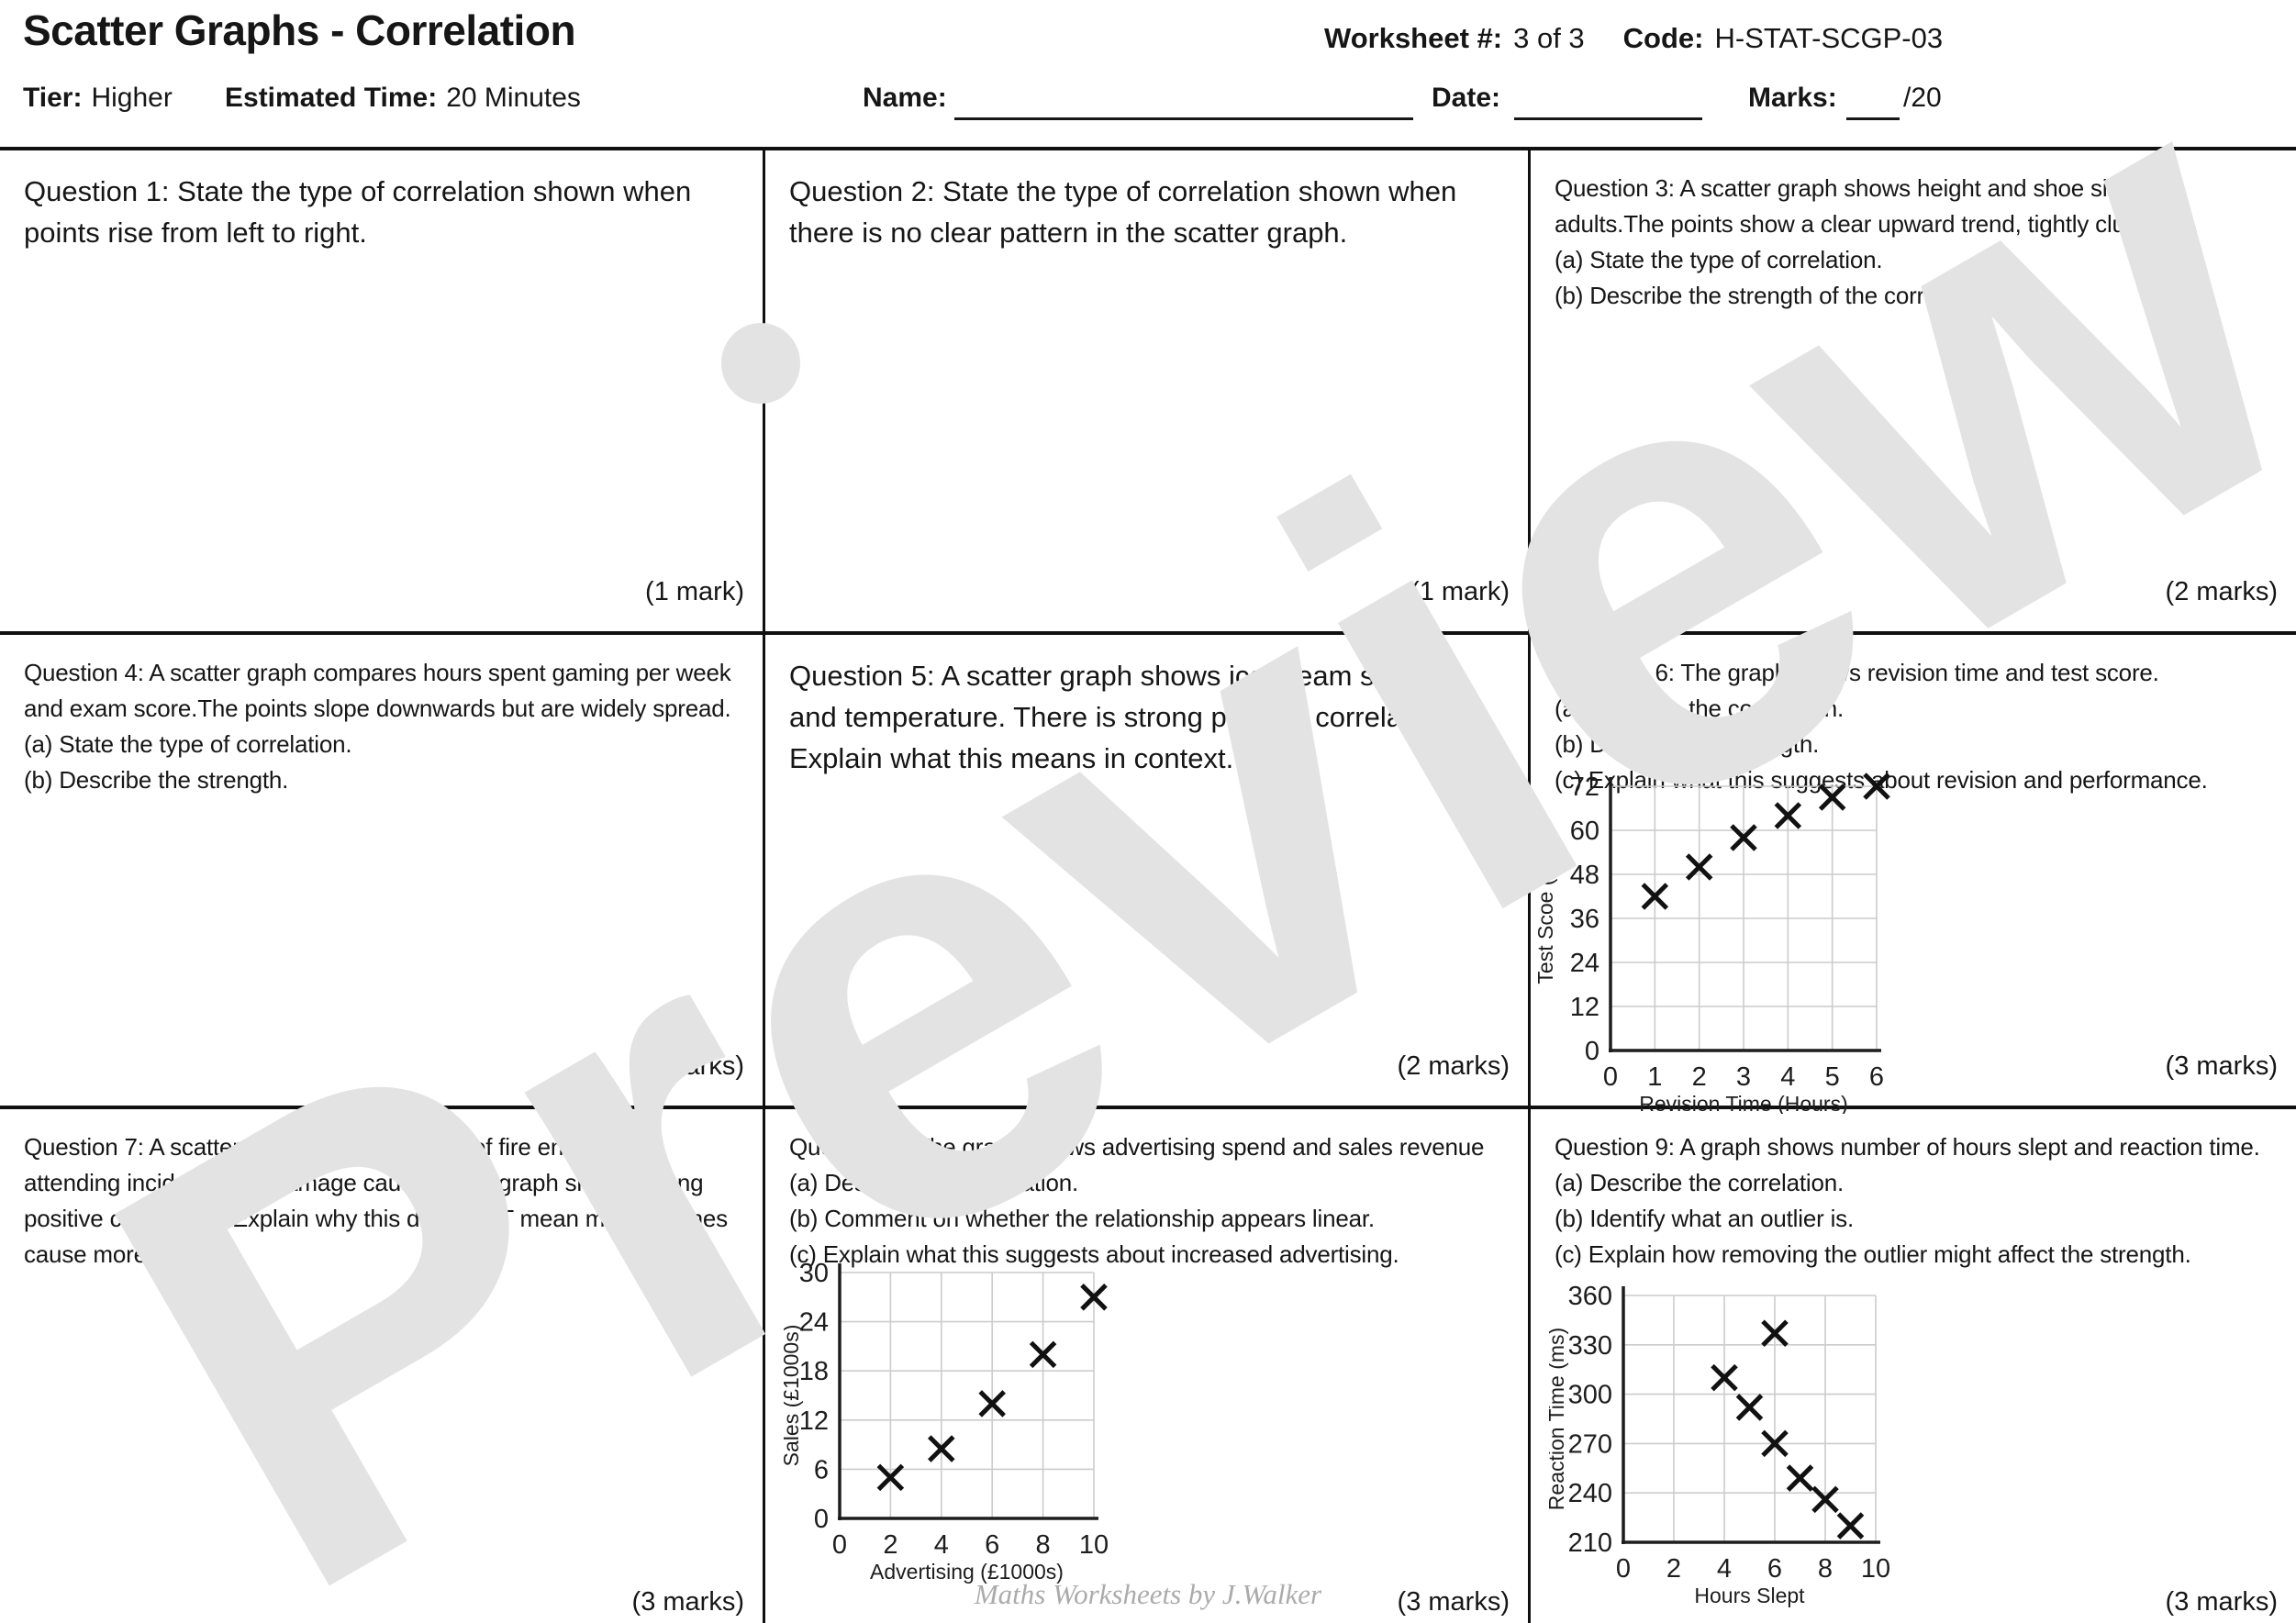 This screenshot has height=1623, width=2296. Describe the element at coordinates (2221, 592) in the screenshot. I see `question-3-marks: (2 marks)` at that location.